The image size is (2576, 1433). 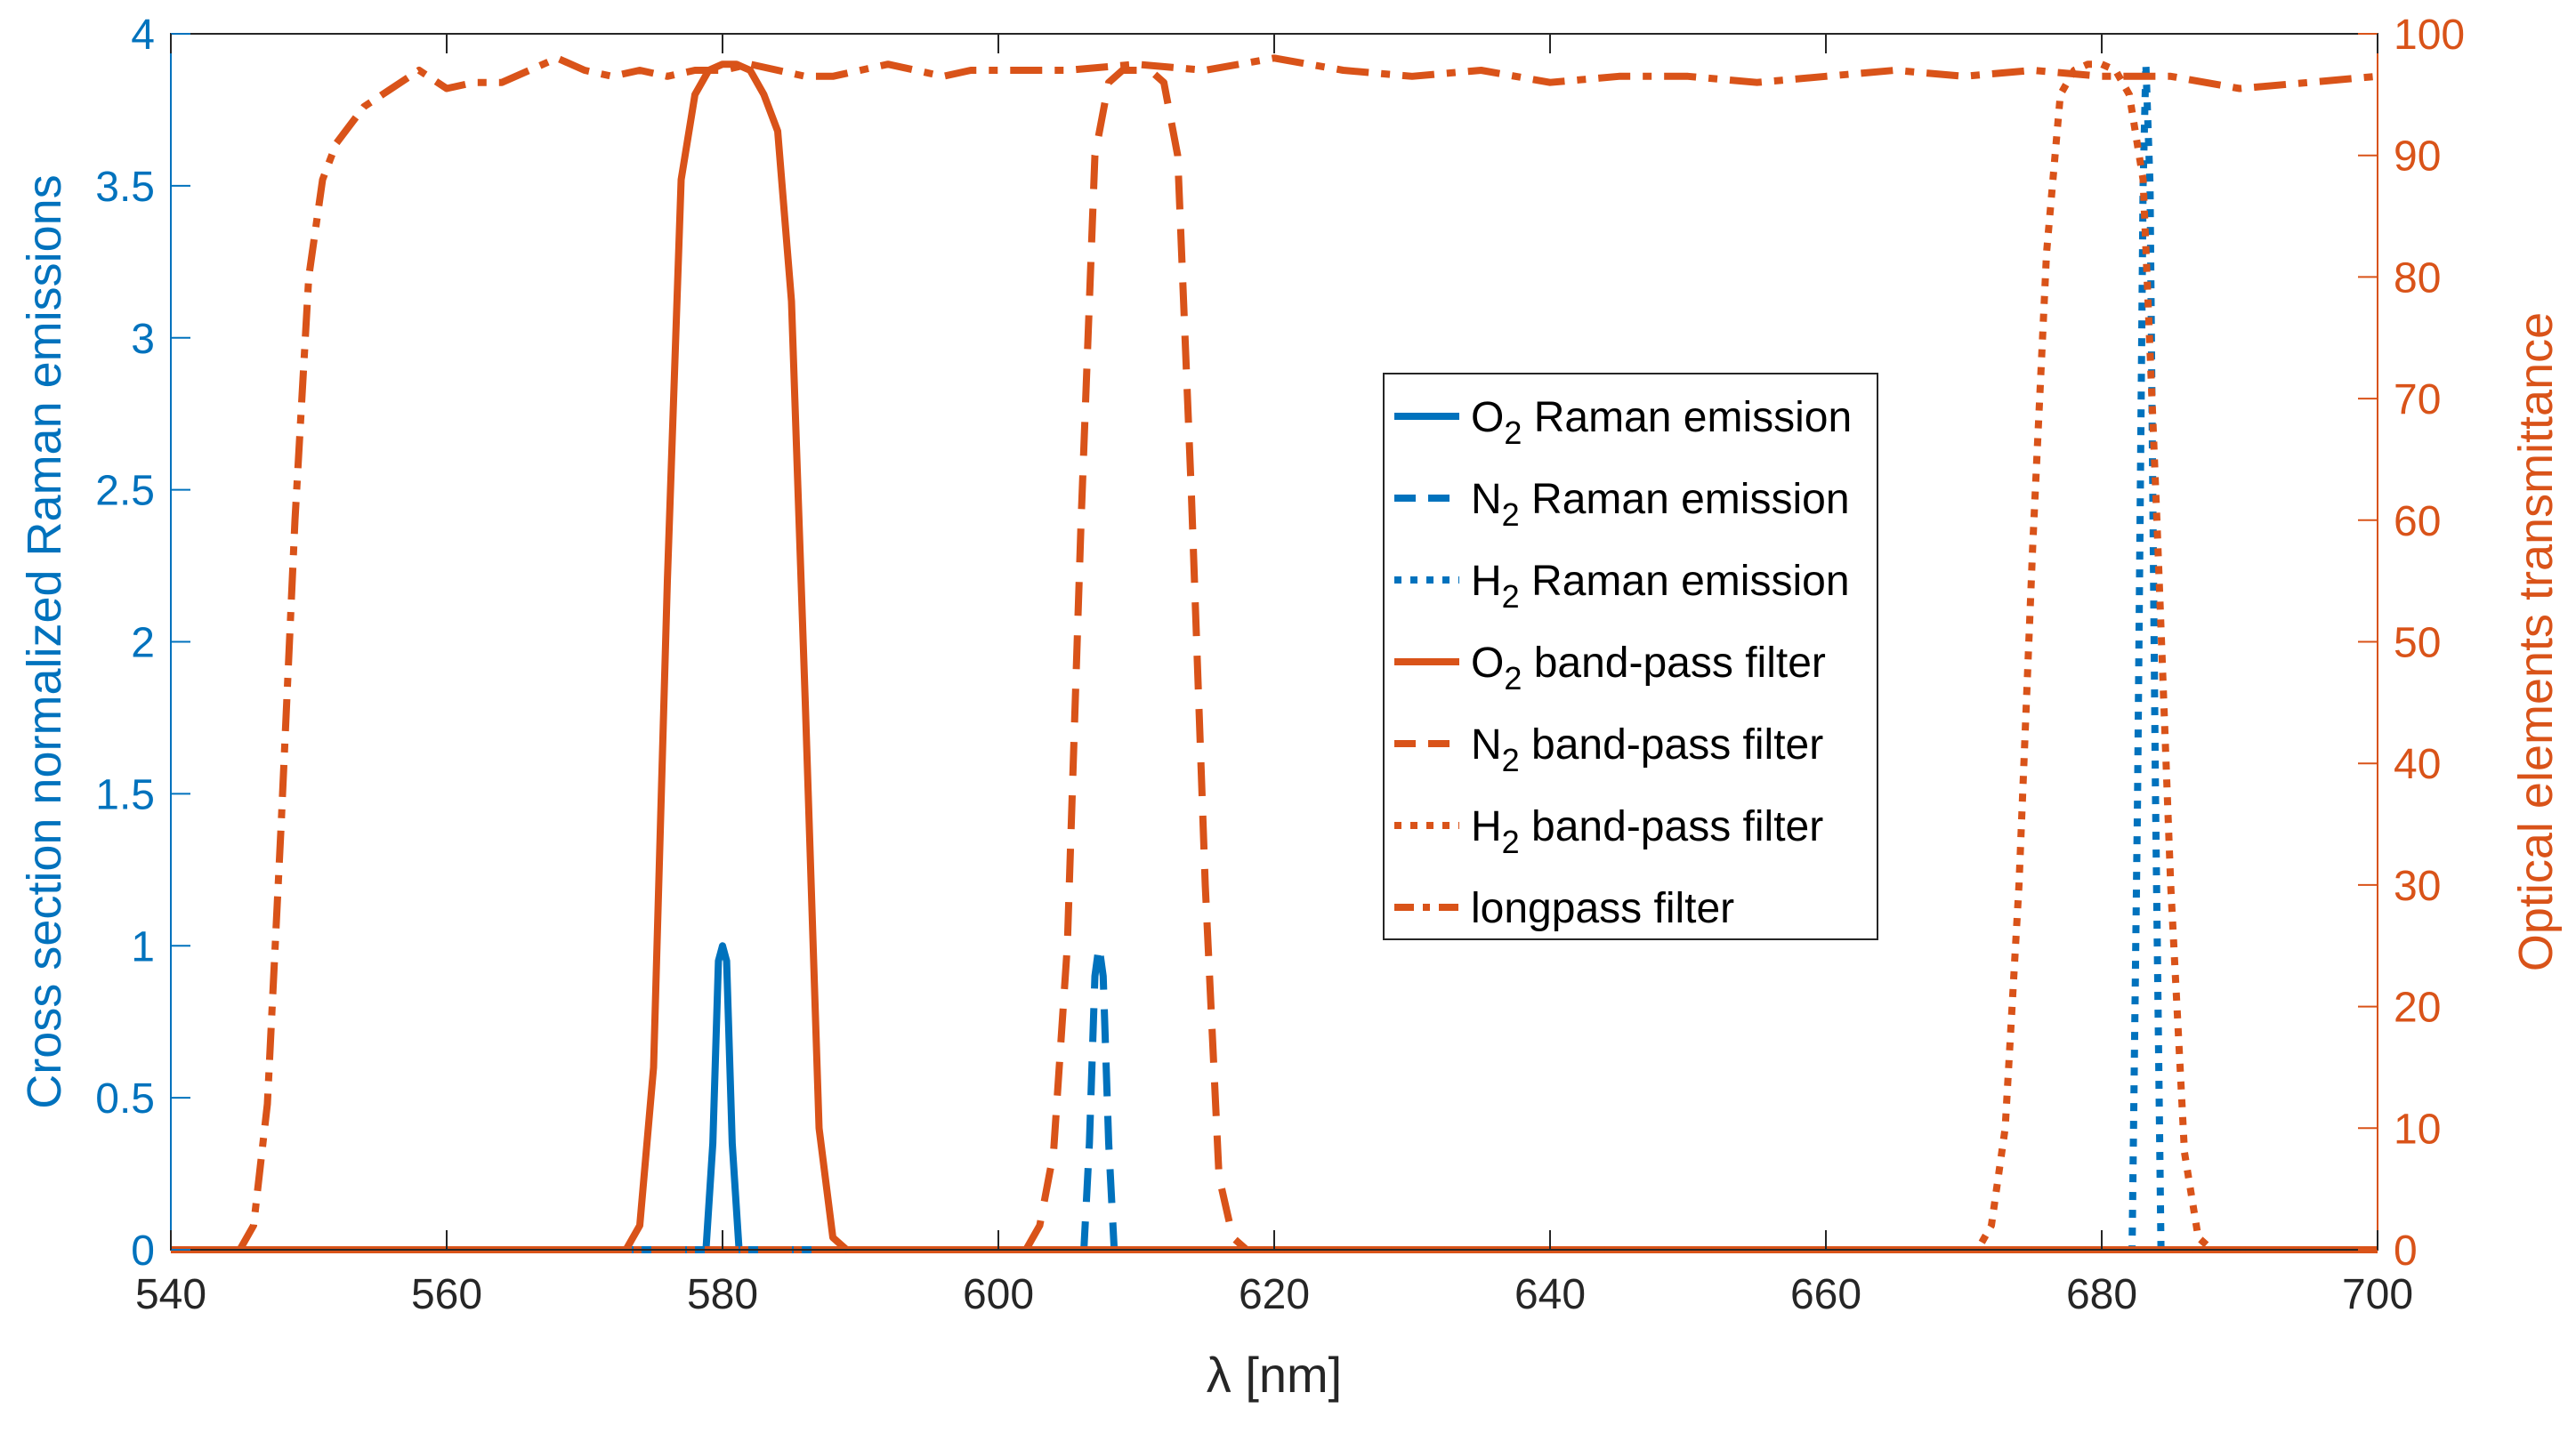 I want to click on right-tick-label: 10, so click(x=2417, y=1130).